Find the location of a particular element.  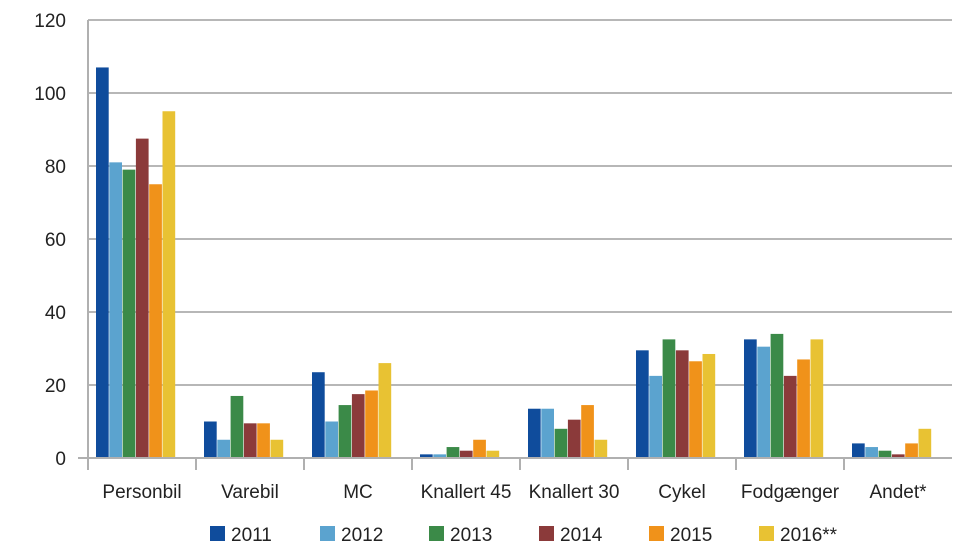

legend-label: 2014 is located at coordinates (581, 535).